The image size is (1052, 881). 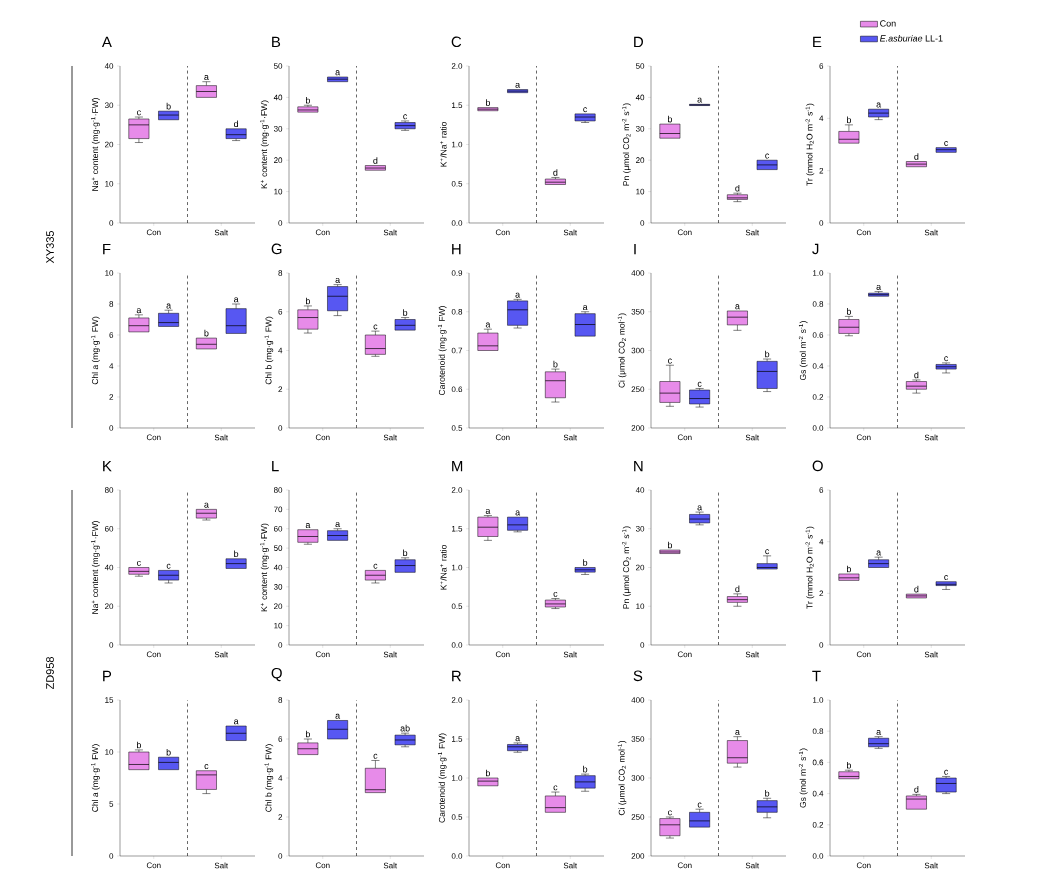 I want to click on chart-title: R, so click(x=457, y=676).